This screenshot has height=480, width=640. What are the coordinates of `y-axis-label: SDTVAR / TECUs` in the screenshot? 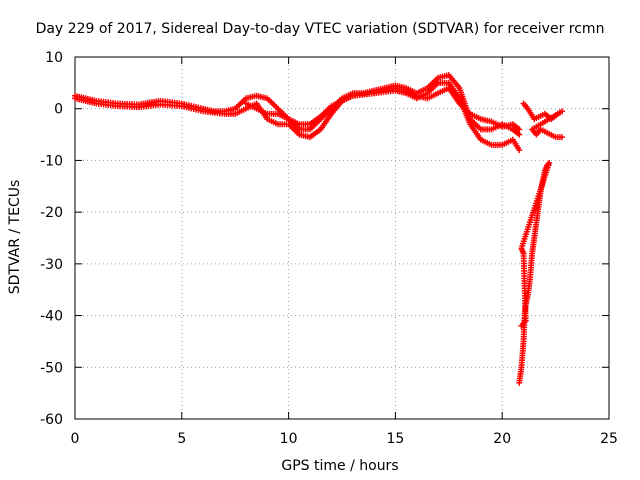 It's located at (15, 237).